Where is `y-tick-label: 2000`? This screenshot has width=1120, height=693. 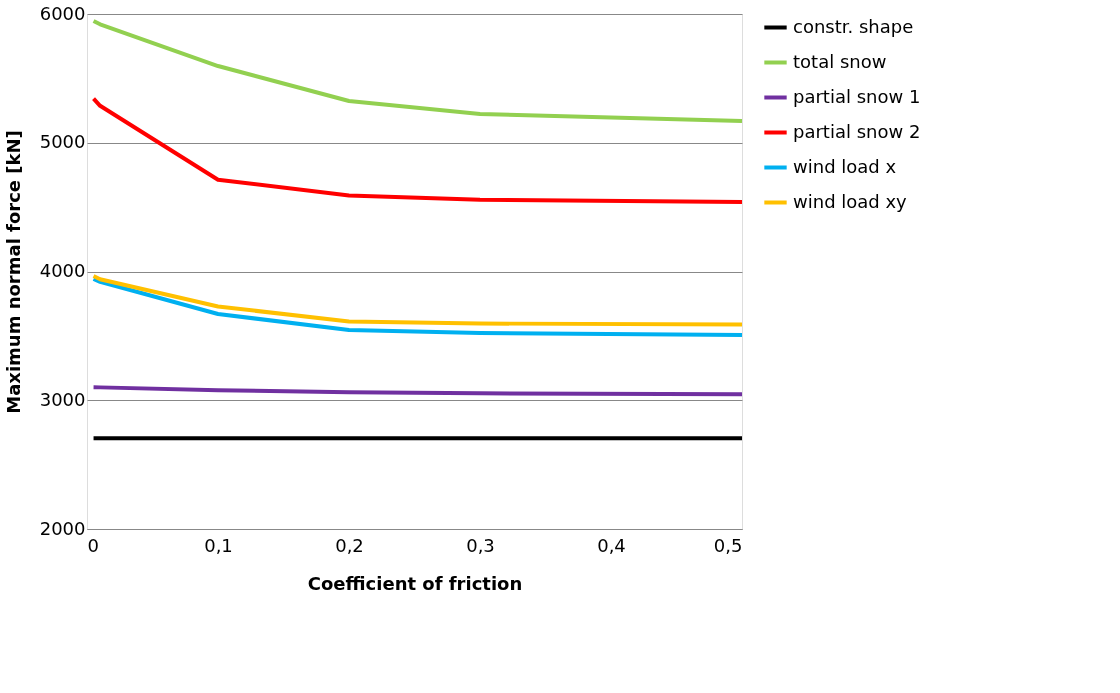
y-tick-label: 2000 is located at coordinates (62, 528).